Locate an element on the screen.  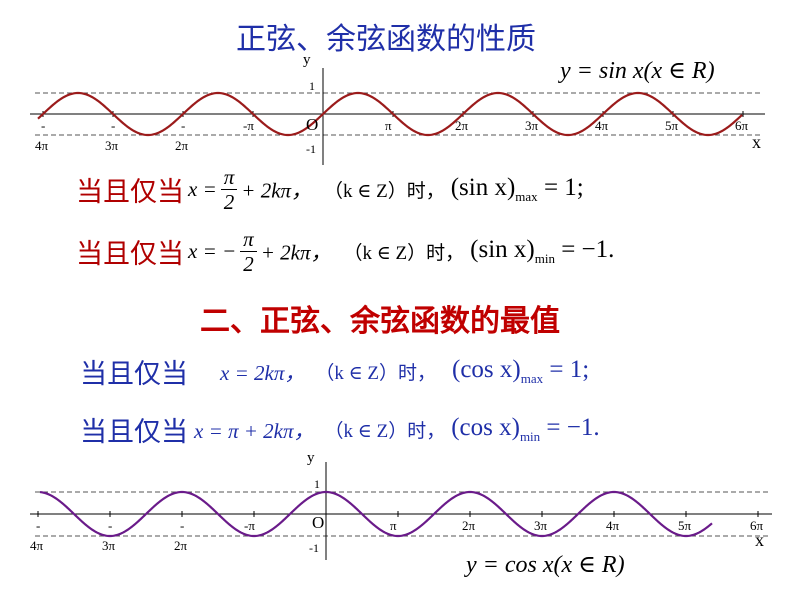
cos-min-condition: （k ∈ Z）时， is located at coordinates (385, 431).